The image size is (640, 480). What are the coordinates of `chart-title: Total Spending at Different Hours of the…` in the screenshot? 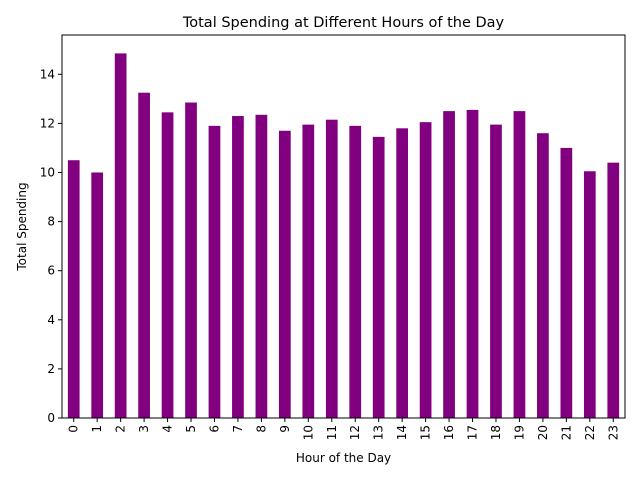 It's located at (343, 23).